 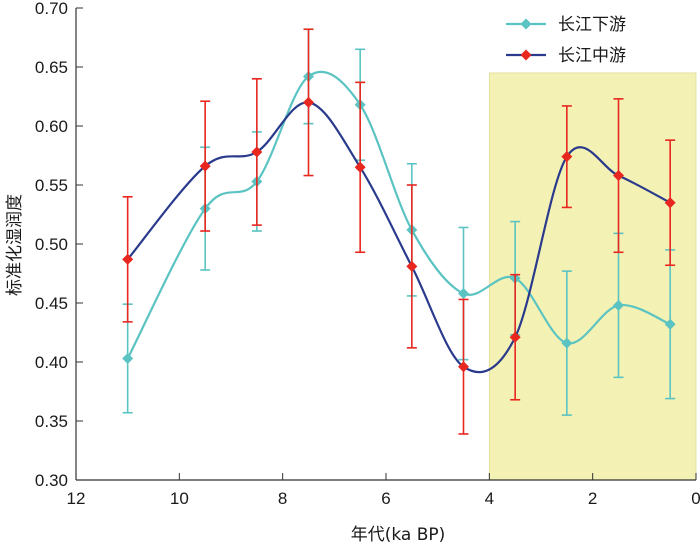 I want to click on x-tick-label: 2, so click(x=592, y=498).